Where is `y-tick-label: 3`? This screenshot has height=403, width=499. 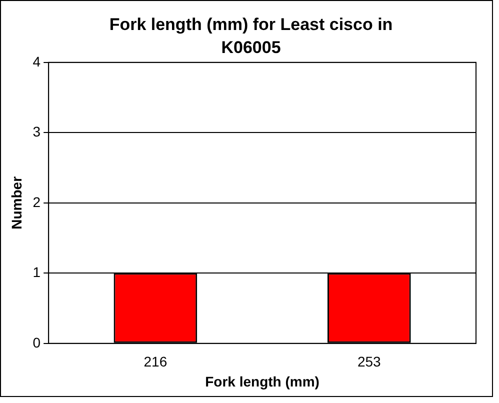 y-tick-label: 3 is located at coordinates (36, 132).